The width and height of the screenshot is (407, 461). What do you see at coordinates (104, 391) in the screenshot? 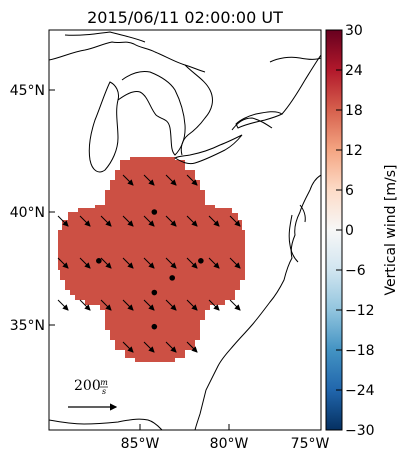
I see `scale-bar-unit-denominator: s` at bounding box center [104, 391].